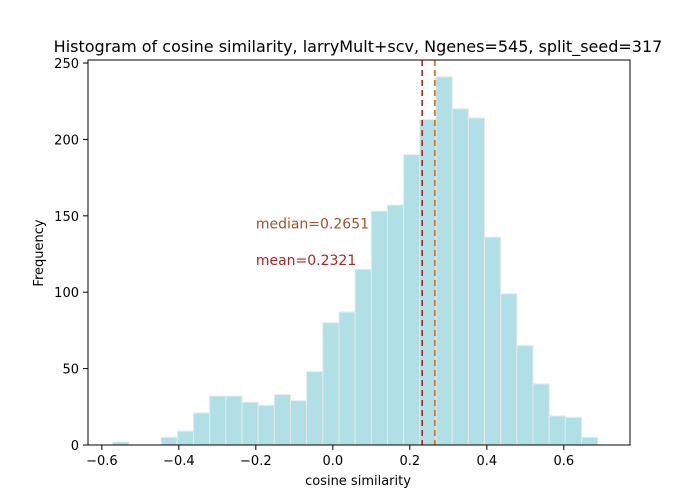 The height and width of the screenshot is (500, 700). Describe the element at coordinates (312, 224) in the screenshot. I see `annotation-median: median=0.2651` at that location.